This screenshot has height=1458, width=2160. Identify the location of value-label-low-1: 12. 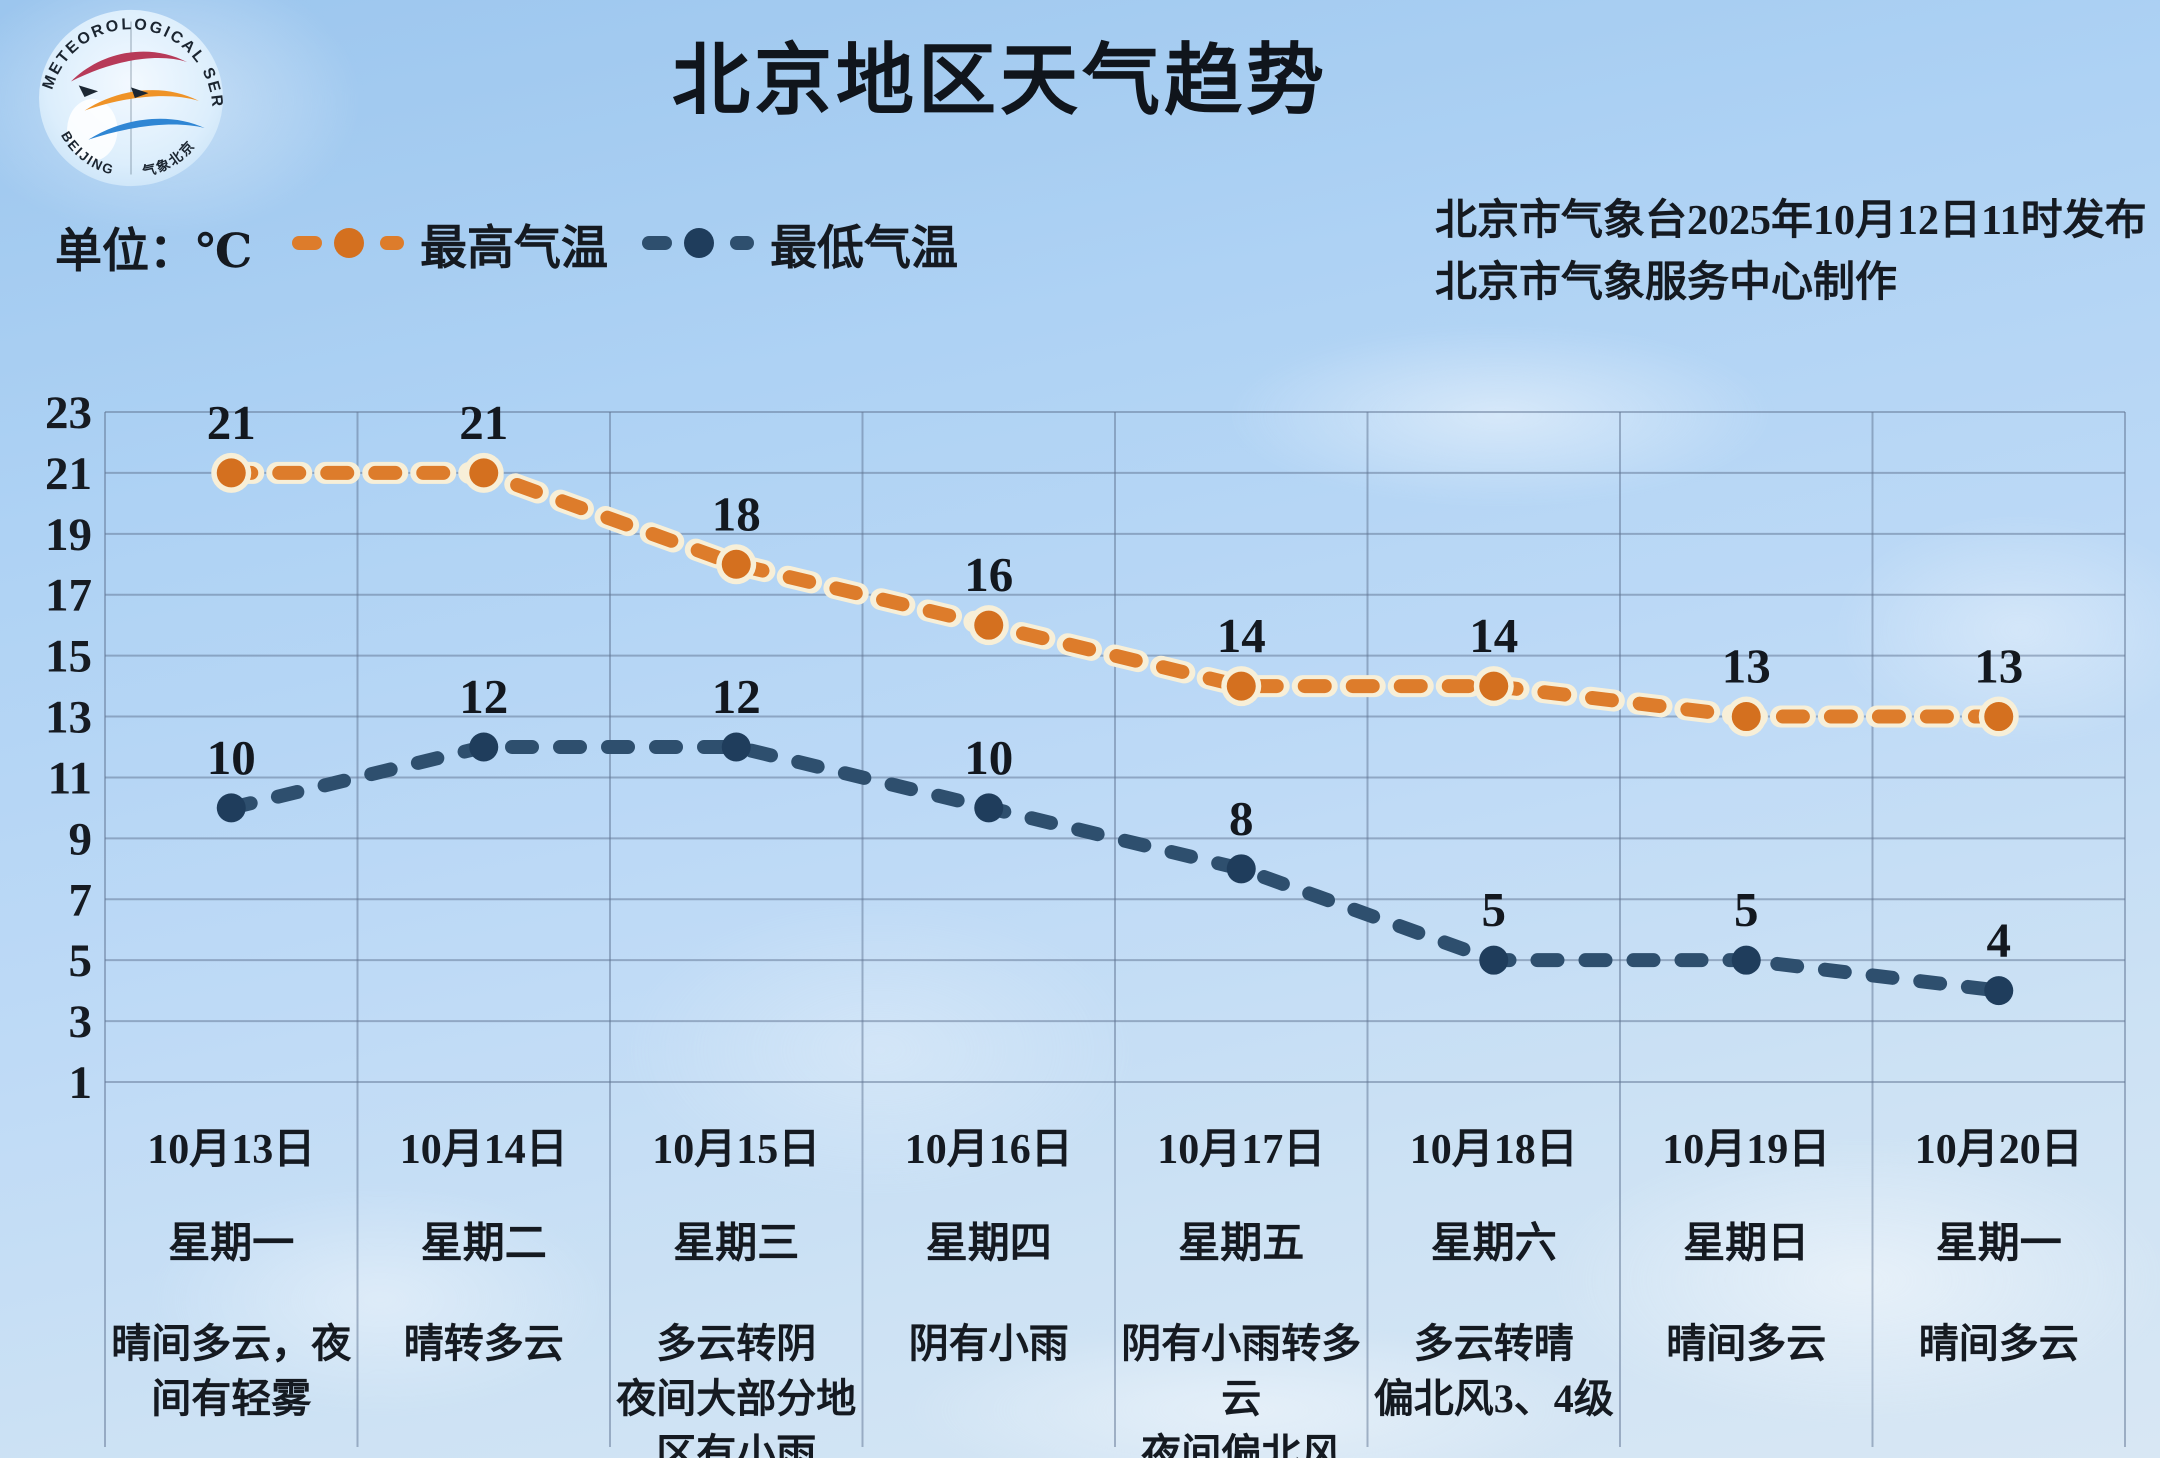
(483, 696).